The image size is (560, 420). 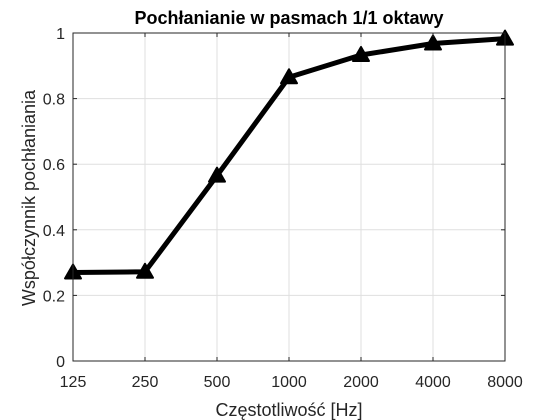 I want to click on y-tick-label: 0.2, so click(x=54, y=296).